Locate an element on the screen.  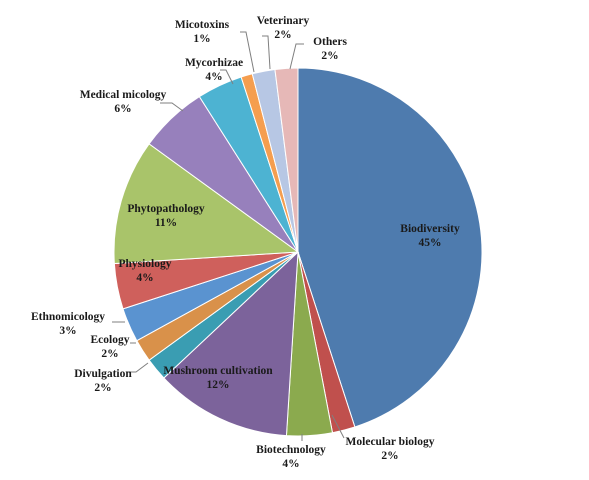
slice-label-percent: 12% is located at coordinates (218, 385).